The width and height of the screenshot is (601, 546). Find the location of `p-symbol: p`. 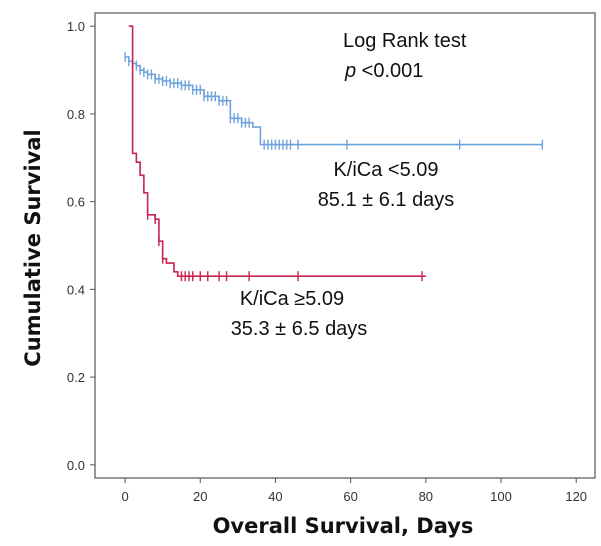

p-symbol: p is located at coordinates (350, 71).